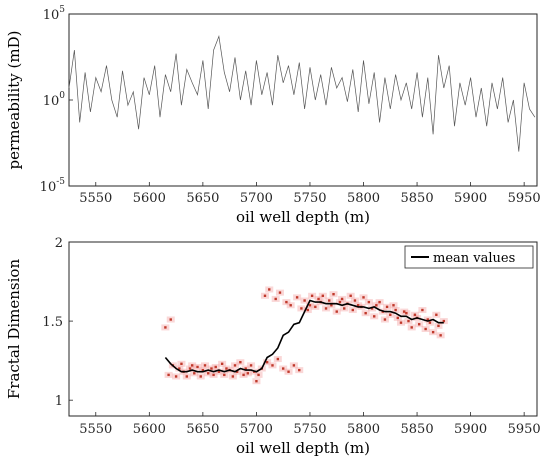 This screenshot has height=470, width=550. I want to click on x-tick-label: 5750, so click(309, 198).